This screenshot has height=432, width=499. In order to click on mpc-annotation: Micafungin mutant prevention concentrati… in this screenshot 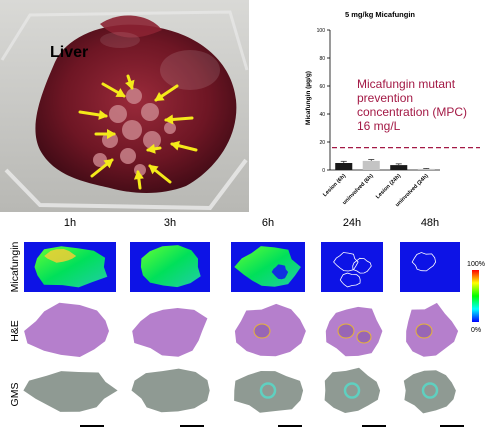, I will do `click(412, 105)`.